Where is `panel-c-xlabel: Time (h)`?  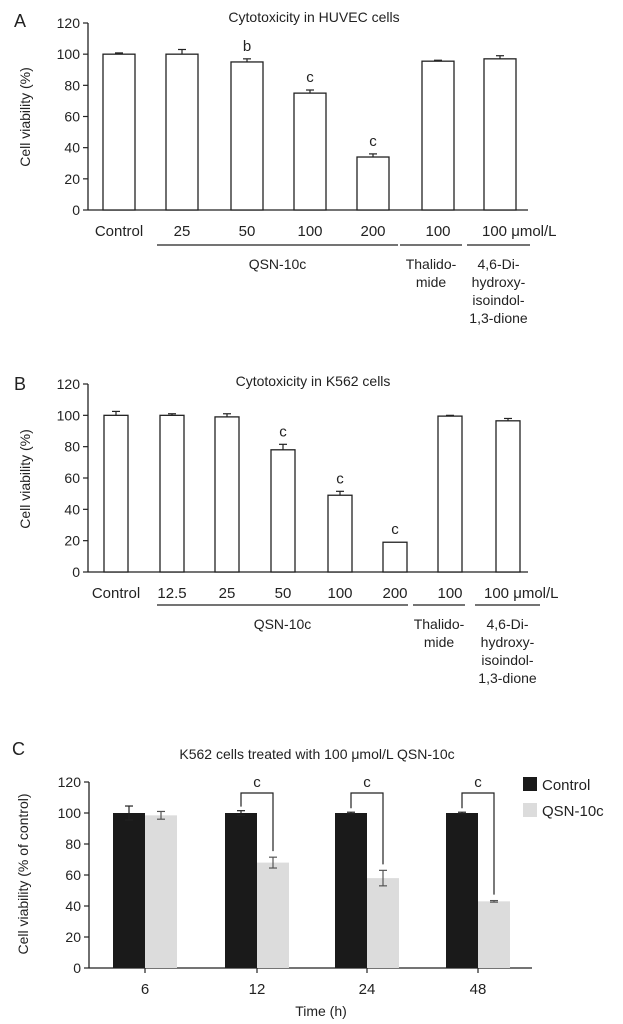 panel-c-xlabel: Time (h) is located at coordinates (321, 1011).